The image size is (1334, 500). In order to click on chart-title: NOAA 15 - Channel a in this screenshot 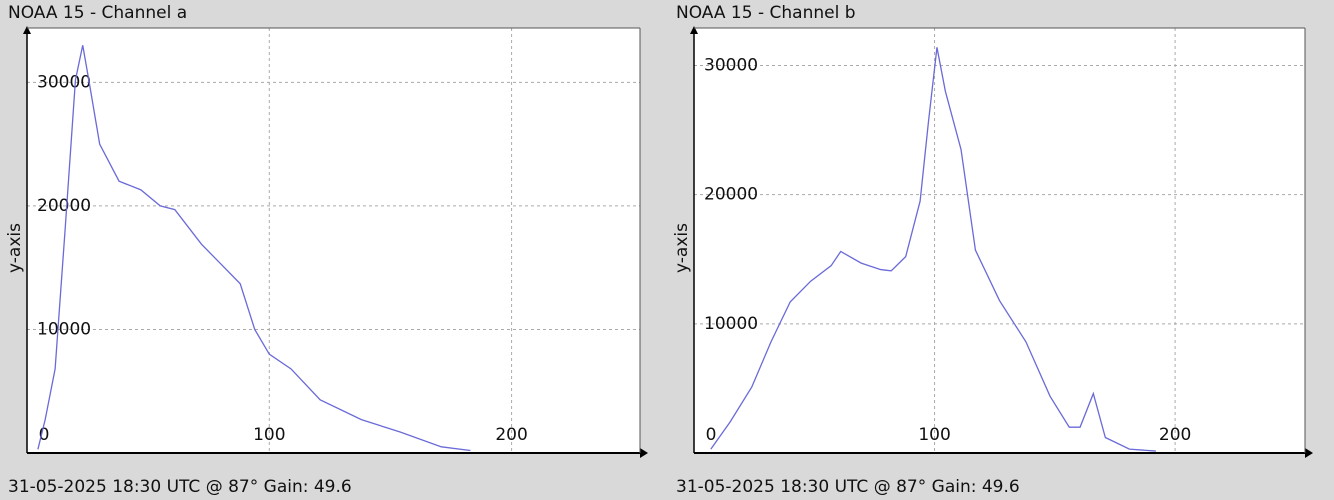, I will do `click(97, 13)`.